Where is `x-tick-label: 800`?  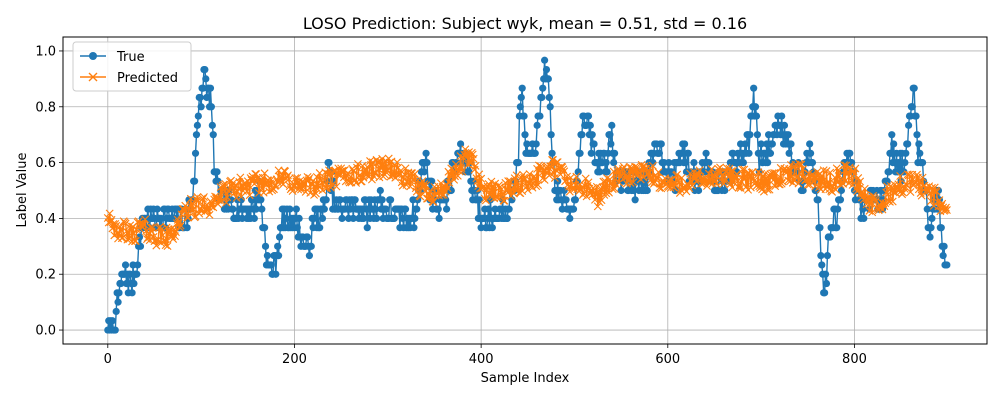
x-tick-label: 800 is located at coordinates (854, 359).